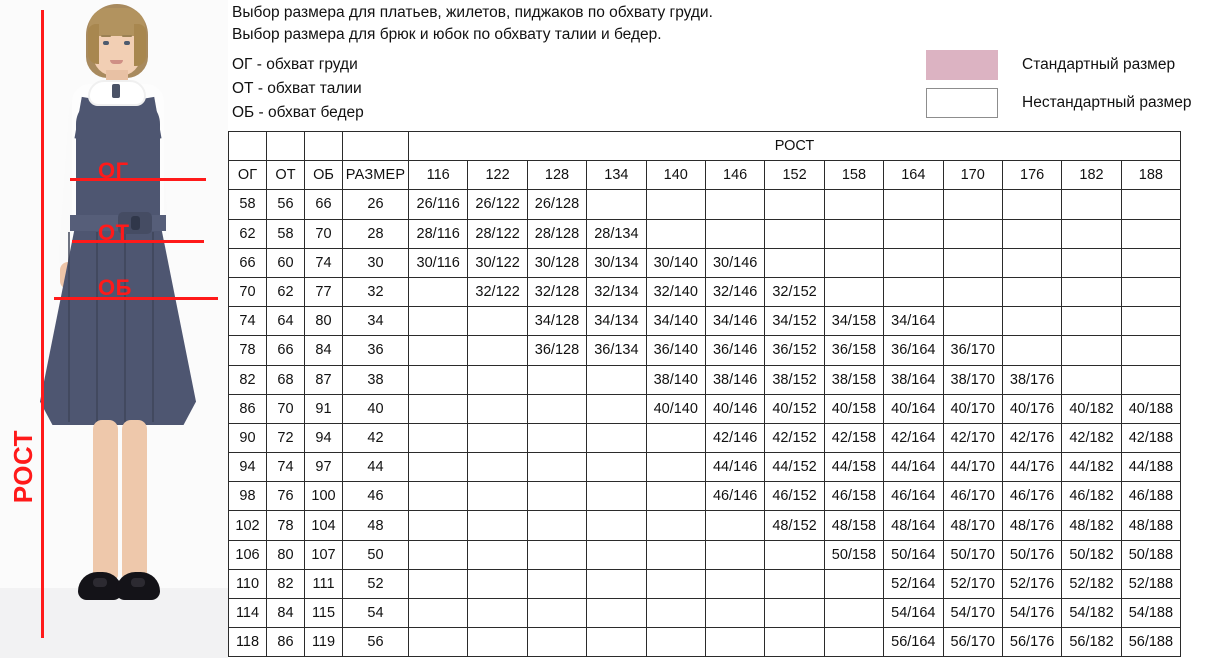 This screenshot has width=1232, height=658. I want to click on cell-size: 38, so click(375, 379).